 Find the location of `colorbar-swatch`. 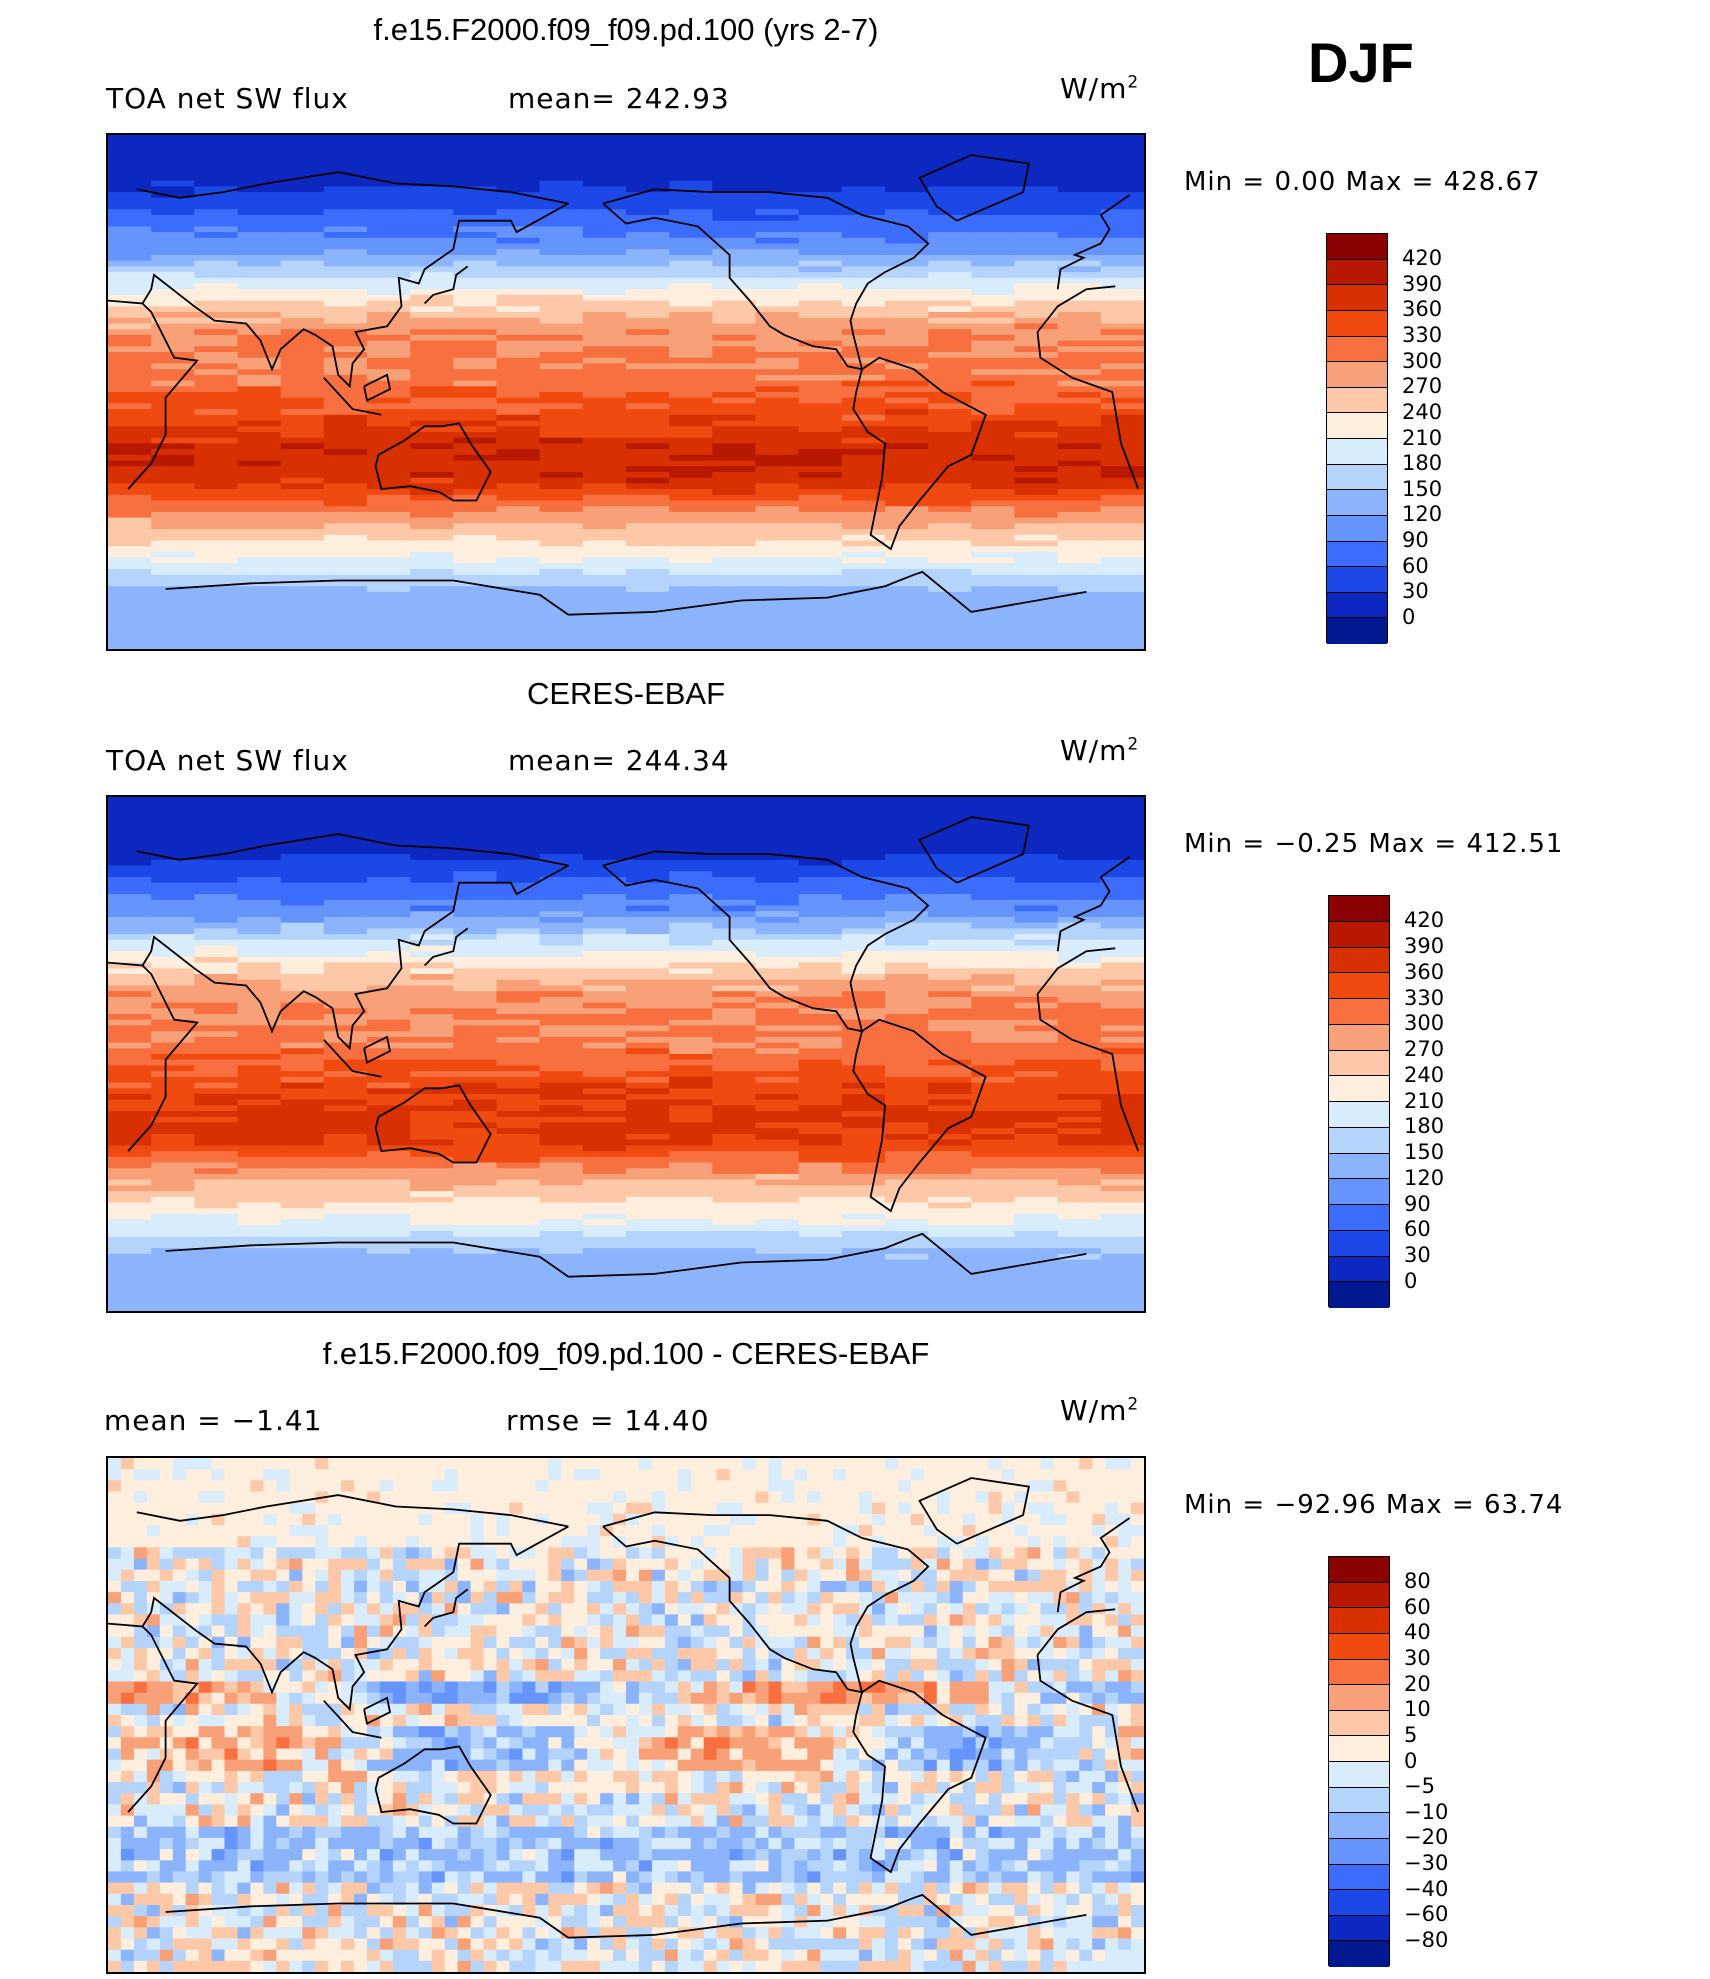

colorbar-swatch is located at coordinates (1359, 1192).